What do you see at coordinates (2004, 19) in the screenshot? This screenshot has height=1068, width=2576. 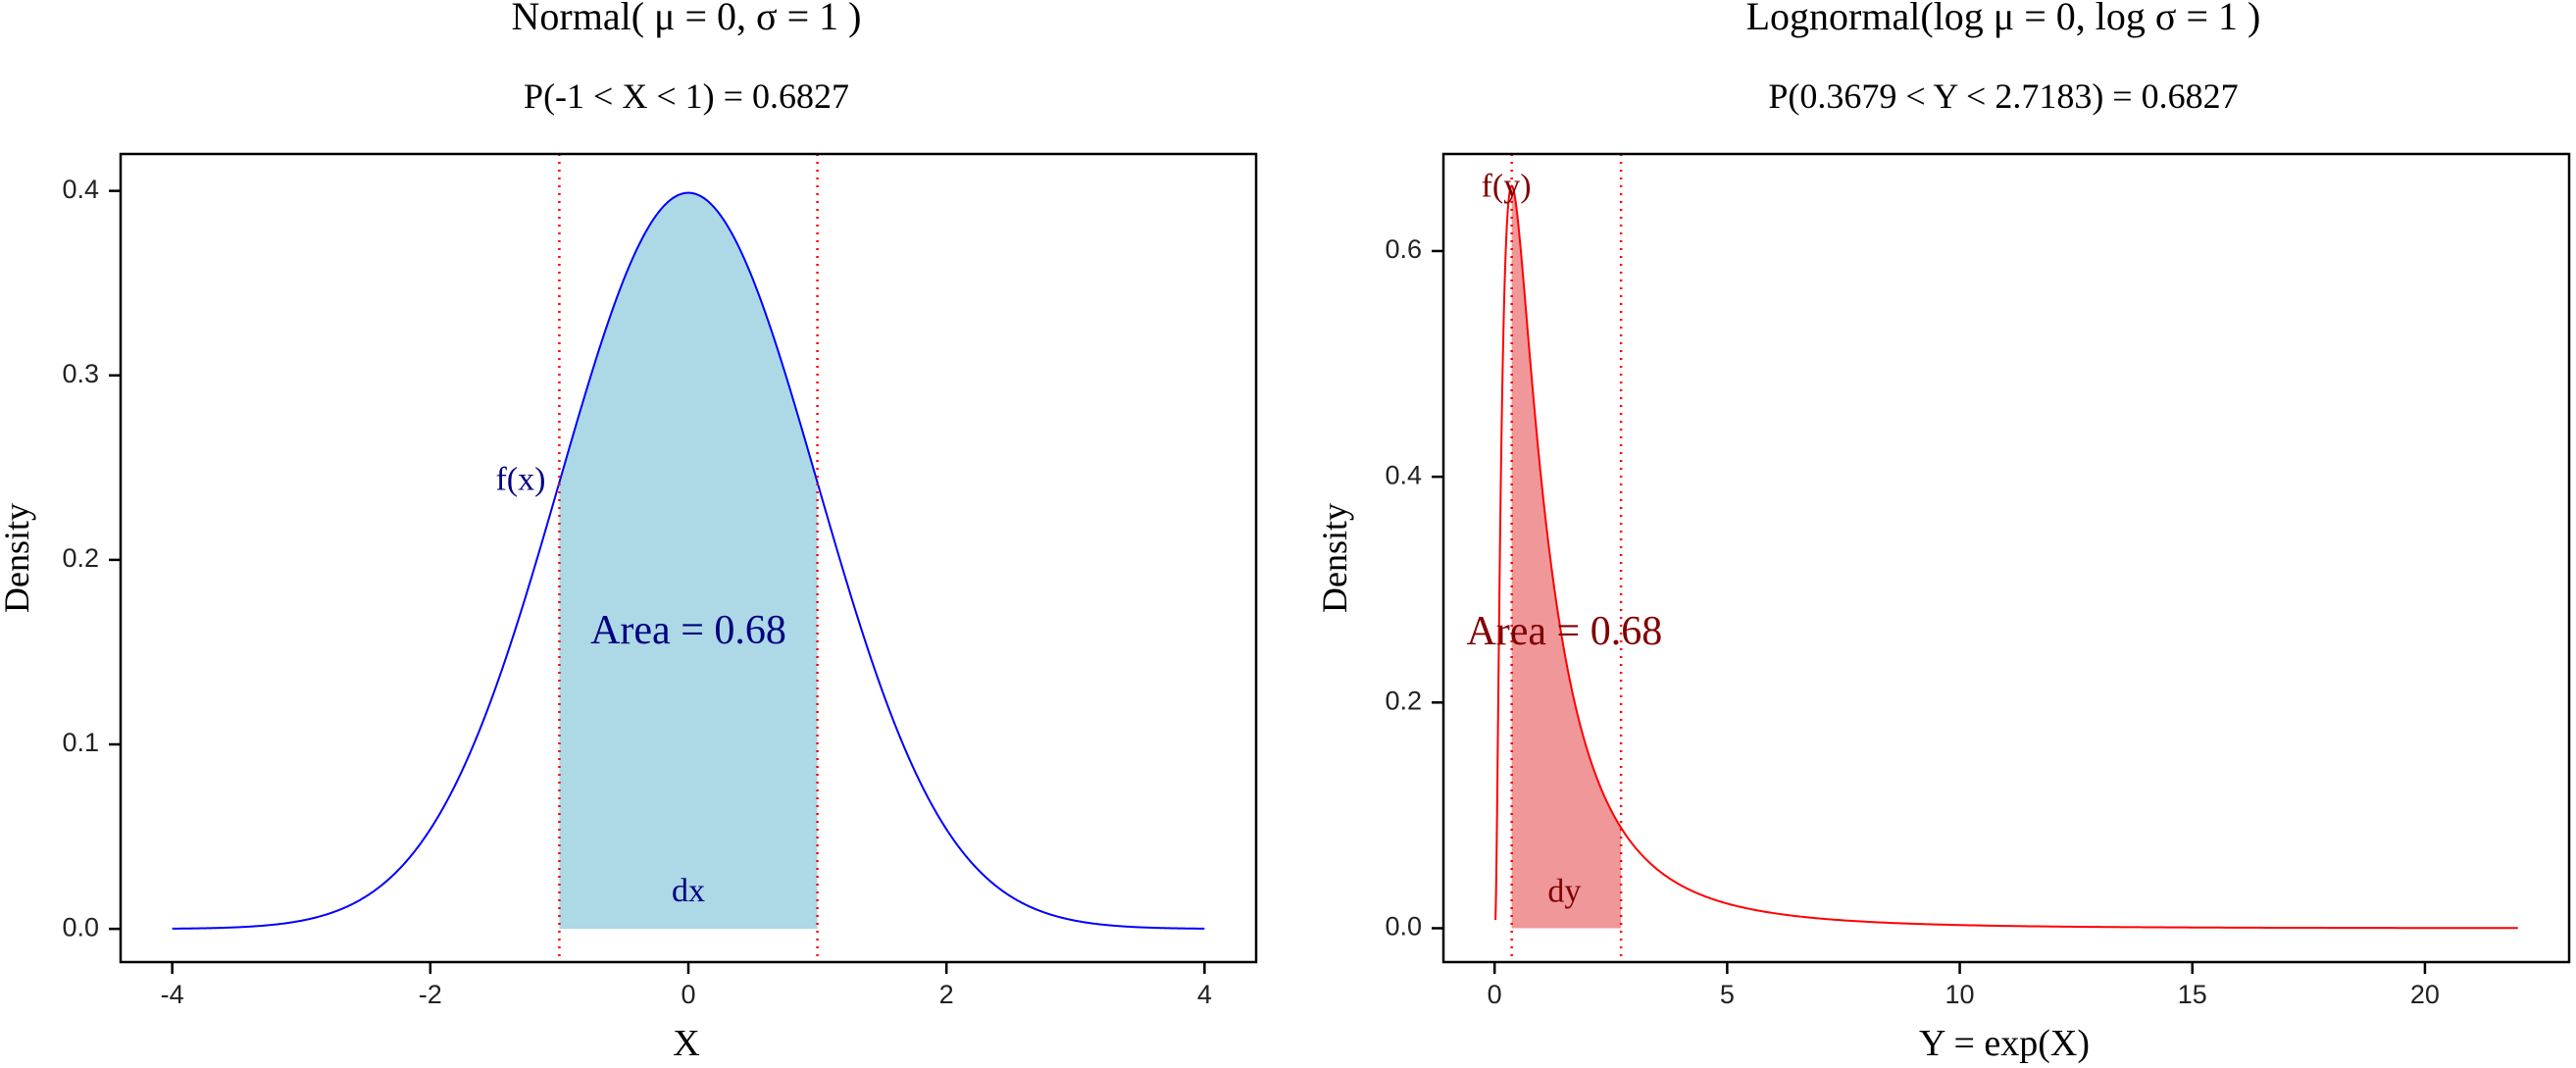 I see `lognormal-title: Lognormal(log μ = 0, log σ = 1 )` at bounding box center [2004, 19].